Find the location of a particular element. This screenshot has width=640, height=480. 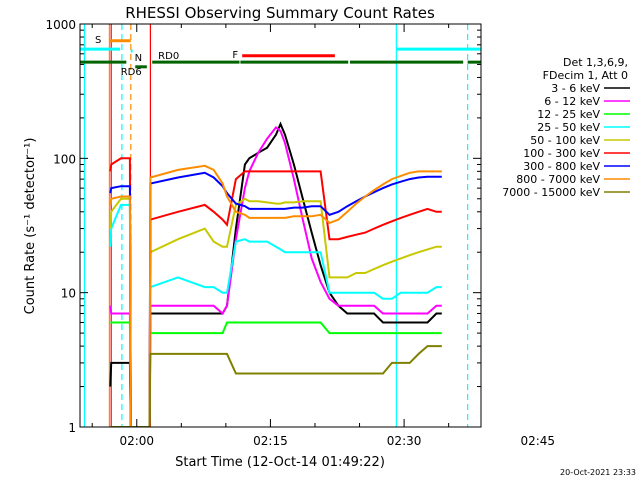

y-axis-label: Count Rate (s⁻¹ detector⁻¹) is located at coordinates (30, 226).